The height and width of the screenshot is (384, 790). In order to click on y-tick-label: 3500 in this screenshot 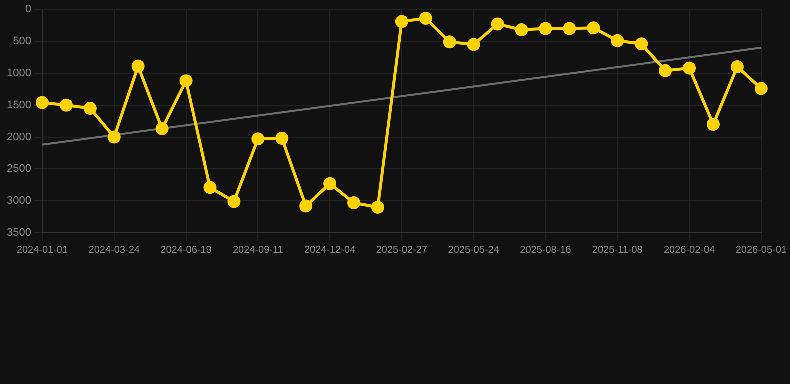, I will do `click(19, 233)`.